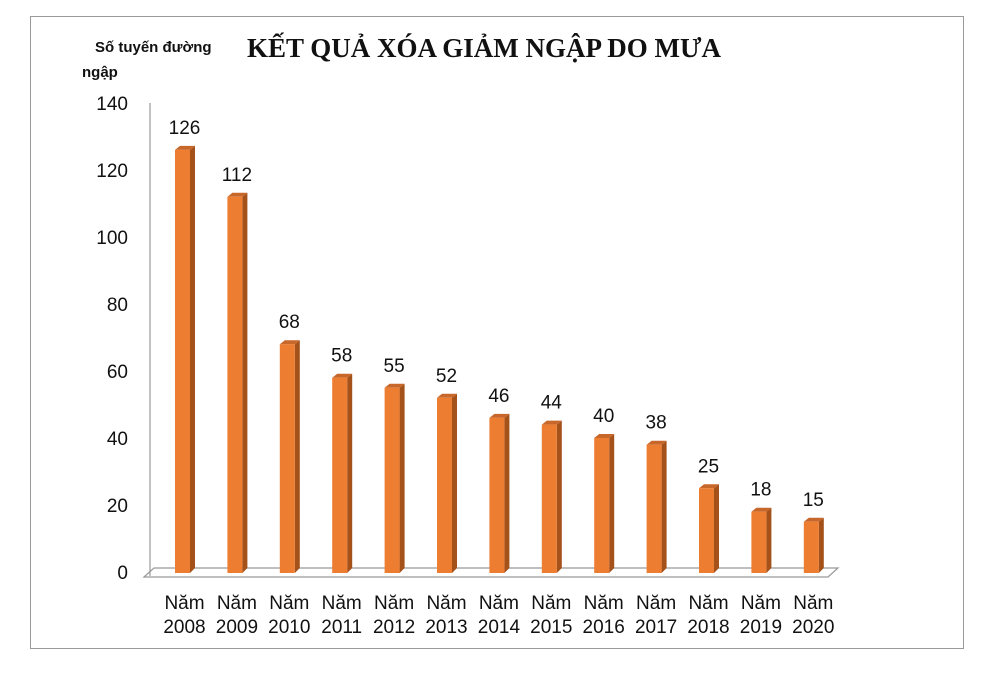  What do you see at coordinates (153, 47) in the screenshot?
I see `y-axis-label-line-1: Số tuyến đường` at bounding box center [153, 47].